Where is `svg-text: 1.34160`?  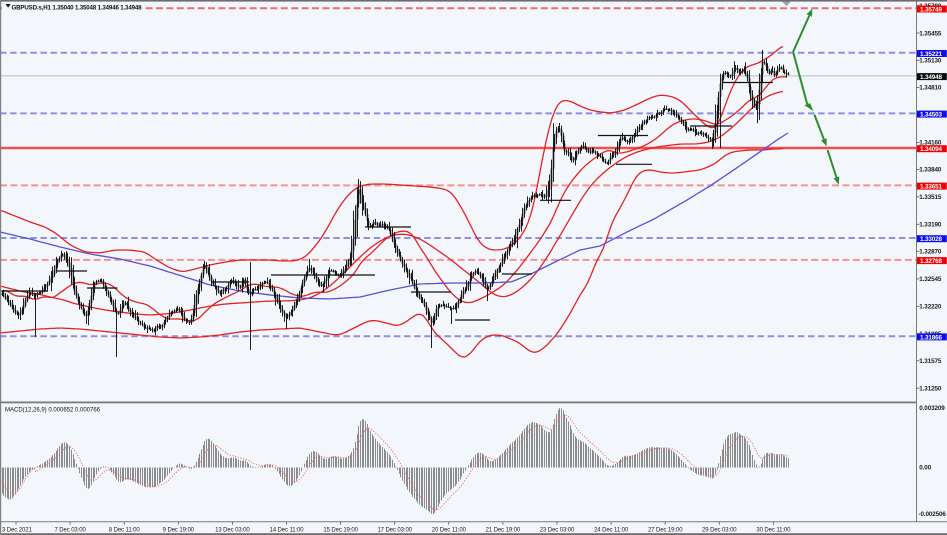
svg-text: 1.34160 is located at coordinates (930, 143).